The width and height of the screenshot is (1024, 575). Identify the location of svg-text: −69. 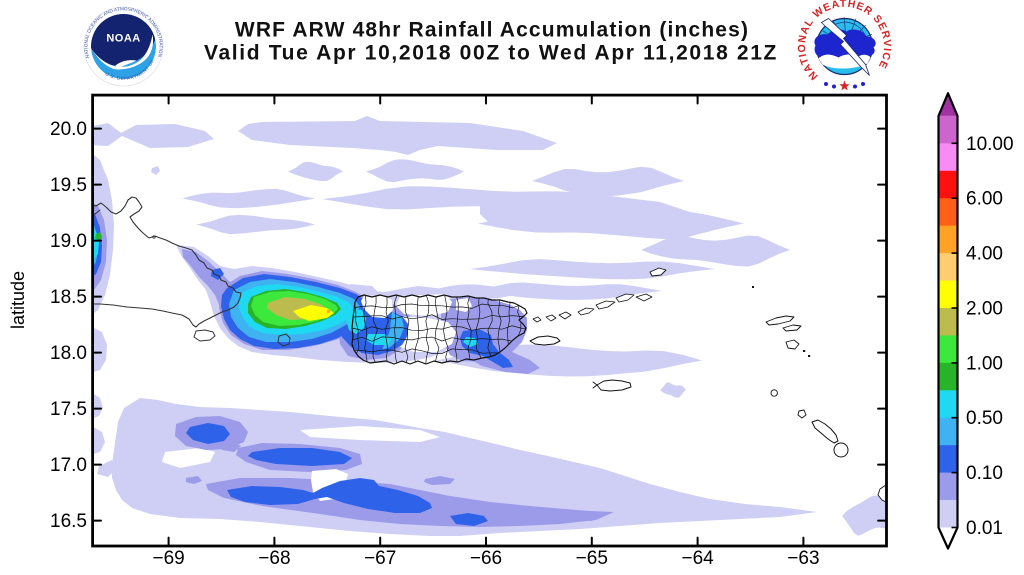
(168, 558).